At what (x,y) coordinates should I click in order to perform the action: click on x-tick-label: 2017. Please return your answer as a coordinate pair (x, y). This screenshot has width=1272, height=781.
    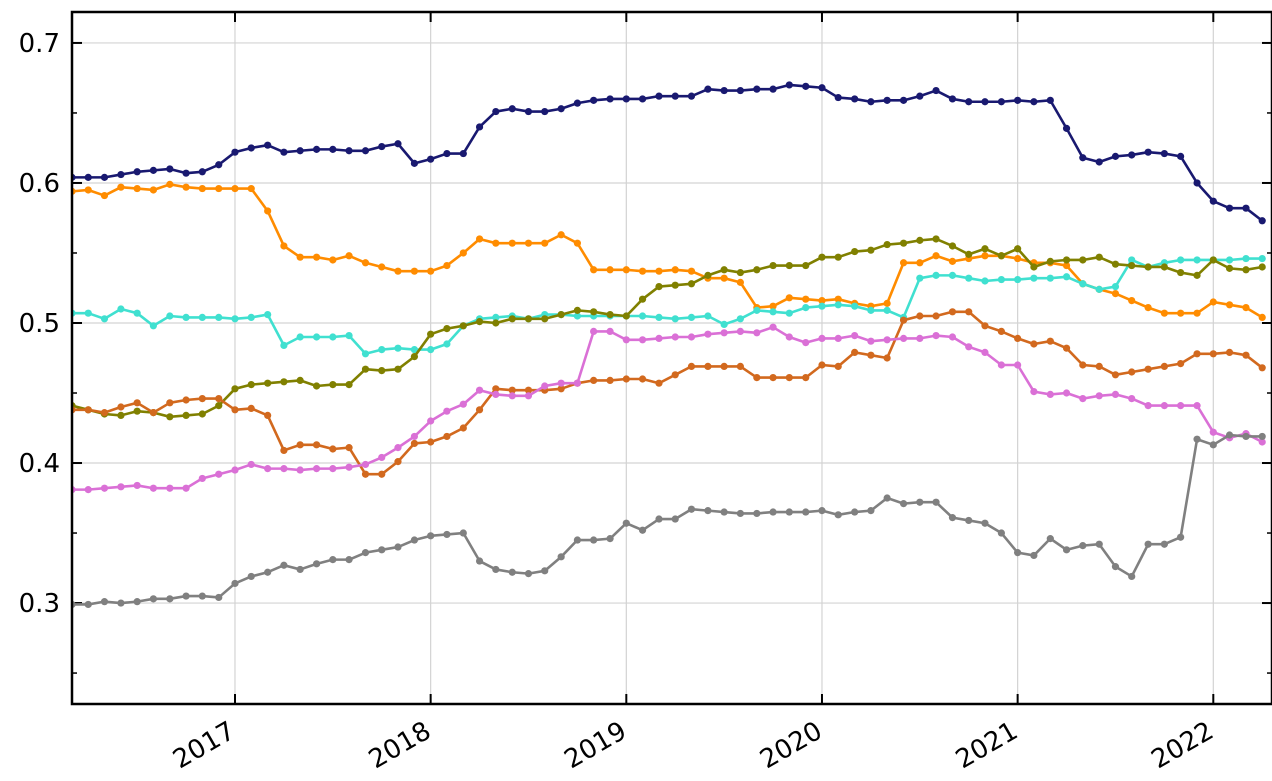
    Looking at the image, I should click on (204, 745).